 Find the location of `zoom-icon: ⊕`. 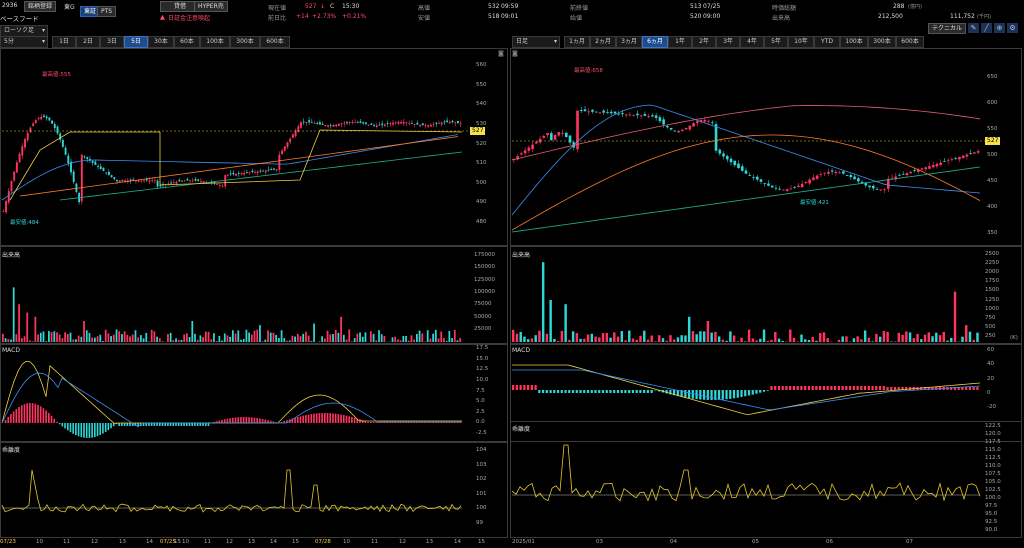

zoom-icon: ⊕ is located at coordinates (999, 28).